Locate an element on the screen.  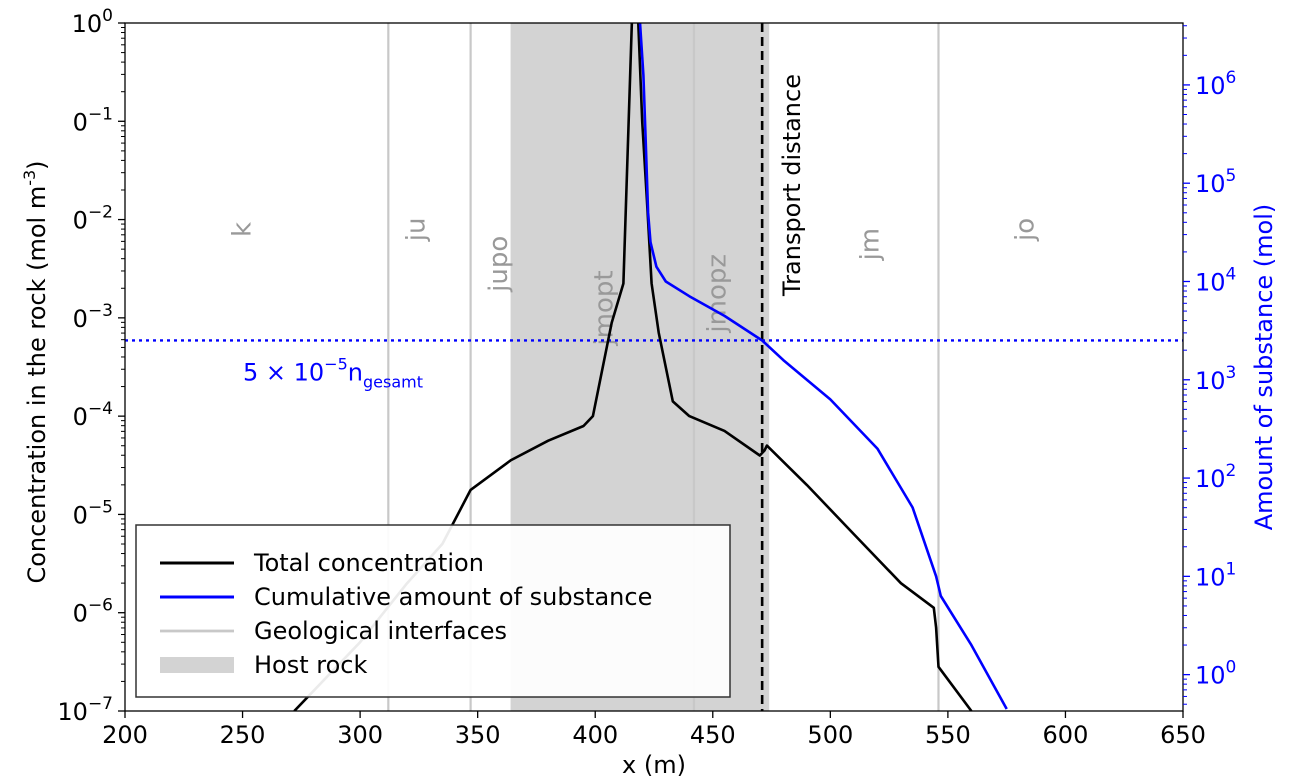
legend-geological-interfaces-label: Geological interfaces is located at coordinates (380, 631).